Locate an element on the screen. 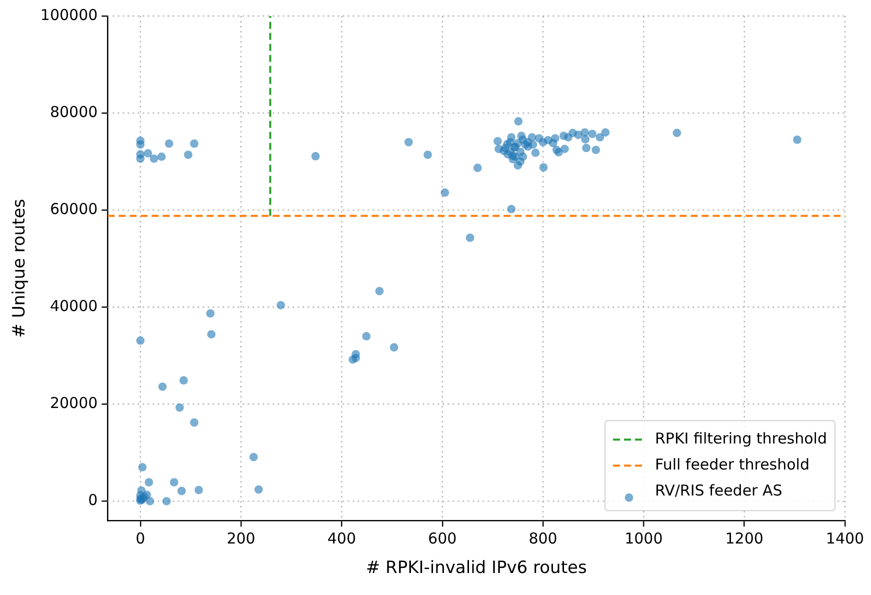 This screenshot has height=595, width=871. y-tick-label: 40000 is located at coordinates (74, 306).